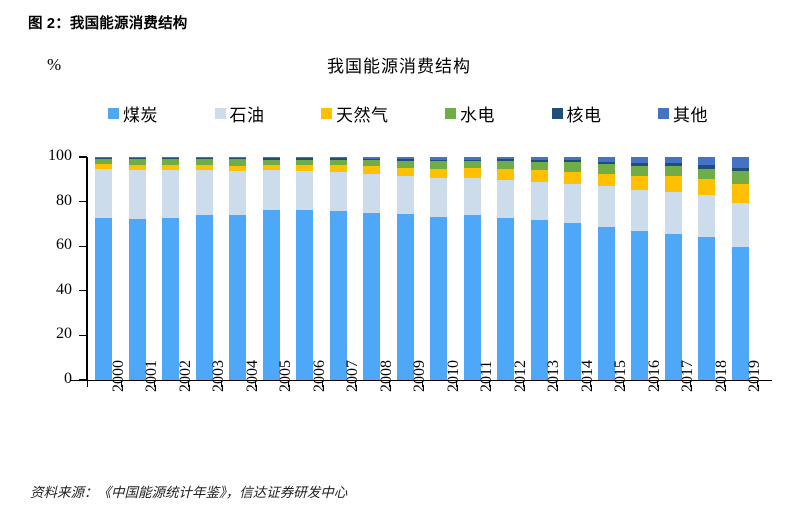 This screenshot has height=515, width=798. I want to click on bar-2003, so click(204, 268).